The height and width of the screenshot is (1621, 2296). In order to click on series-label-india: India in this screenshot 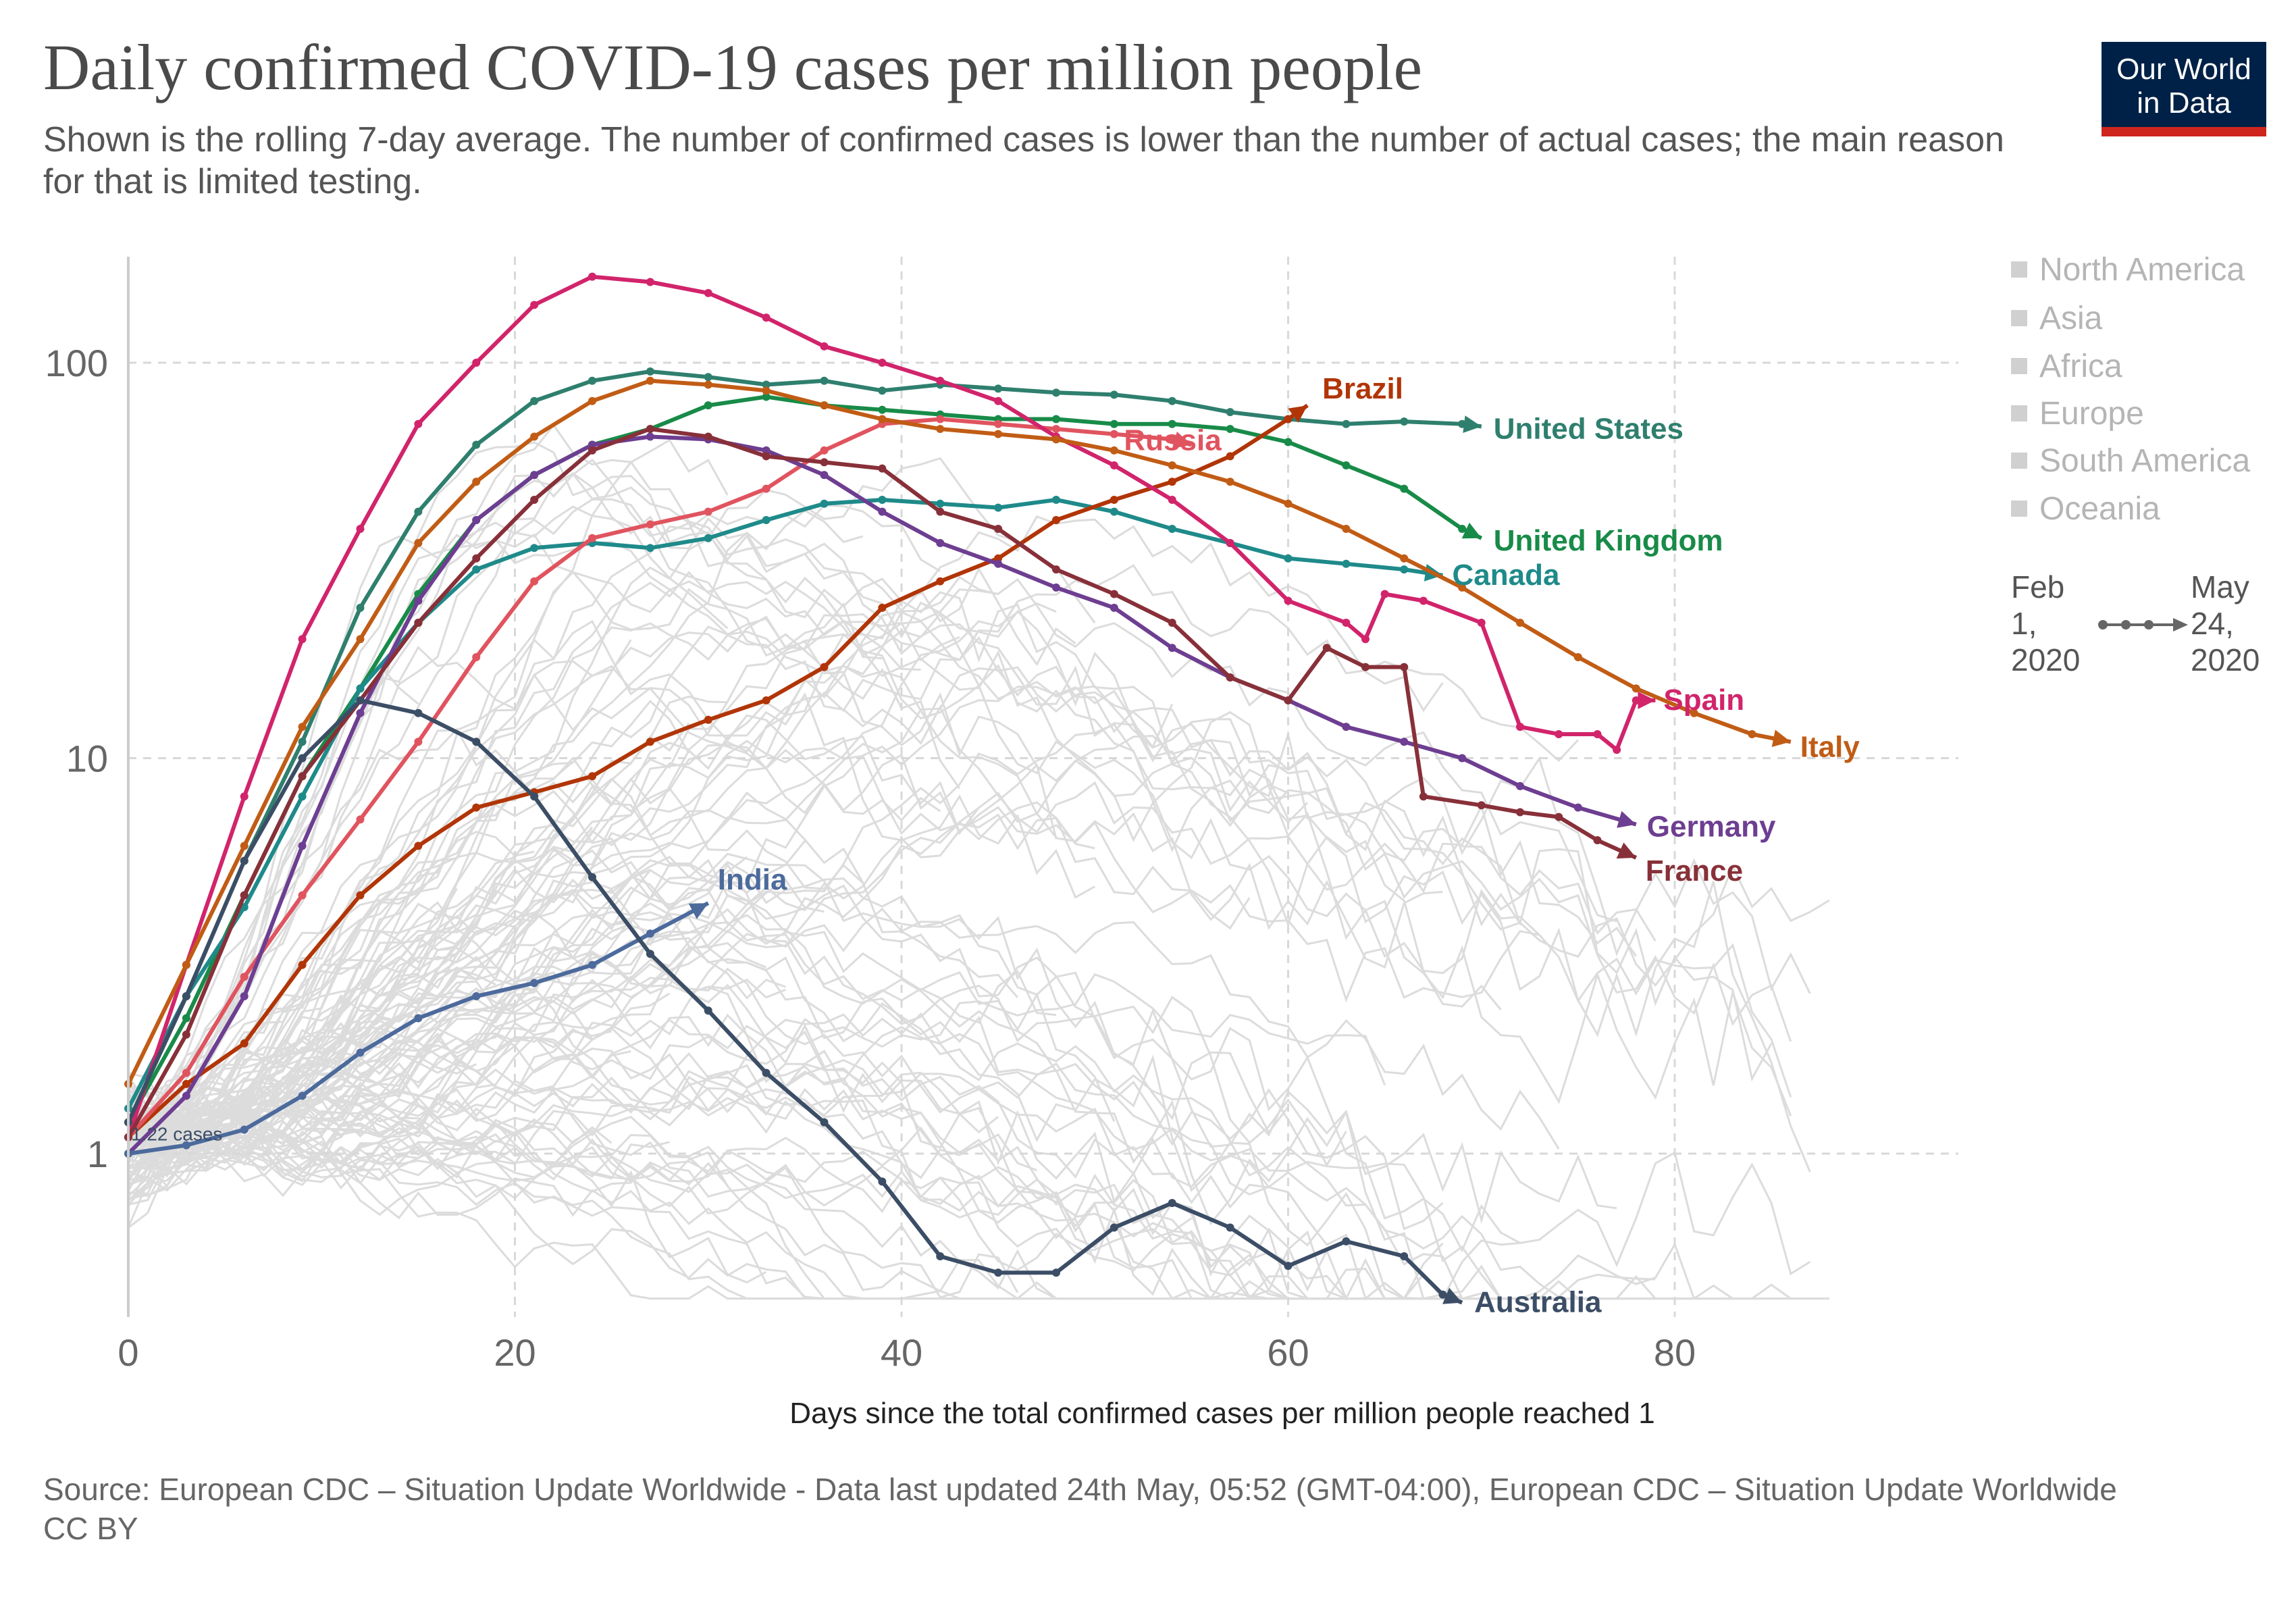, I will do `click(752, 879)`.